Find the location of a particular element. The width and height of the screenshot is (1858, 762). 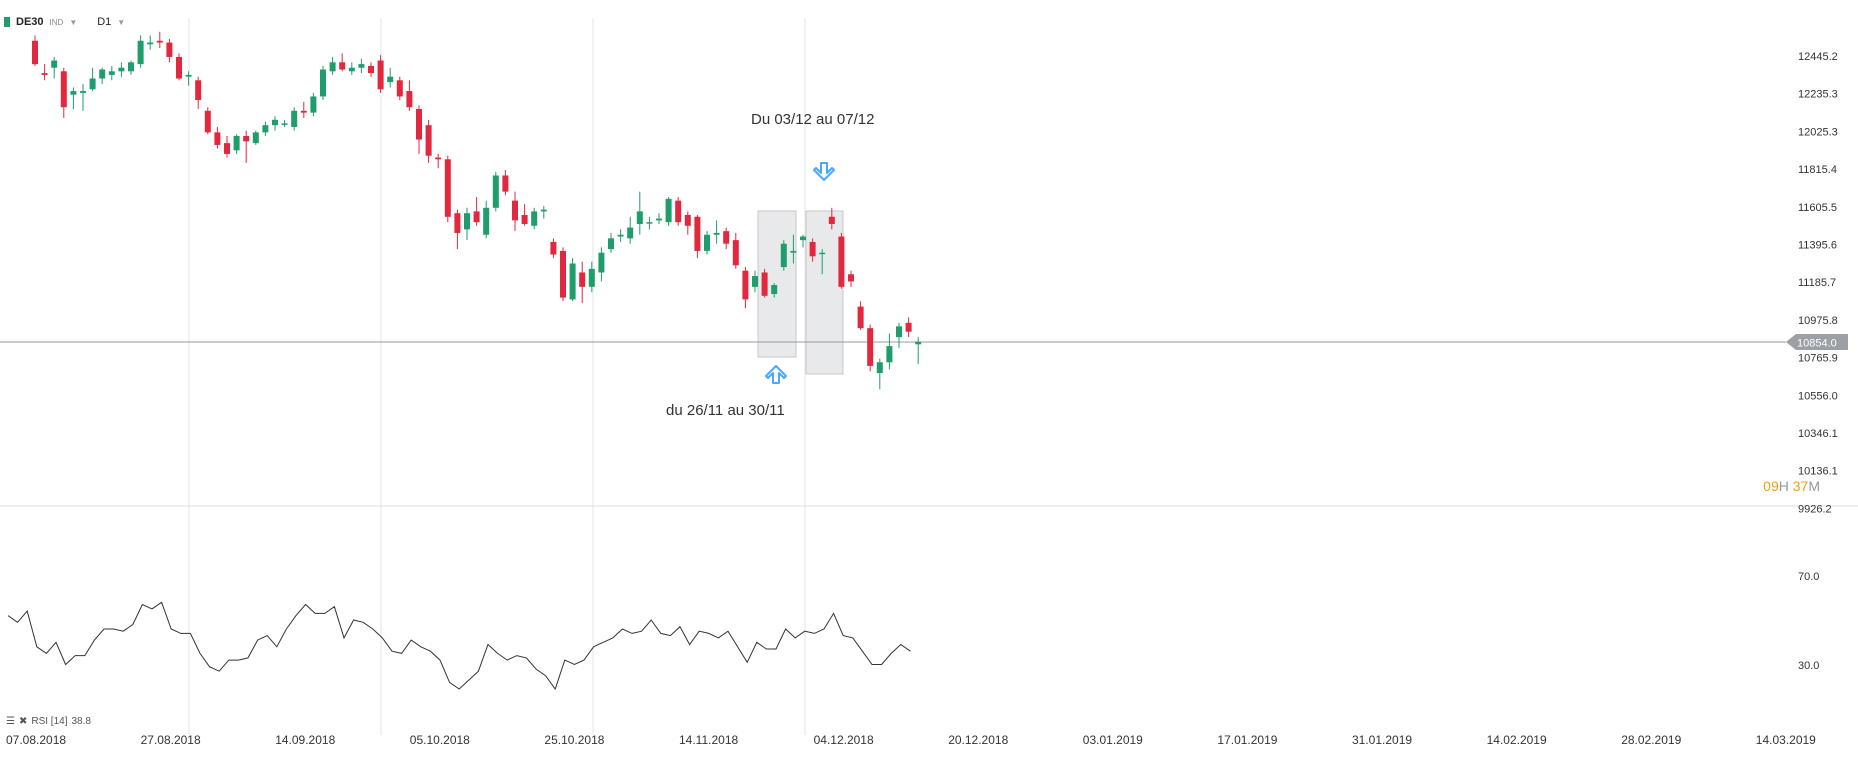

arrow-up-icon is located at coordinates (776, 374).